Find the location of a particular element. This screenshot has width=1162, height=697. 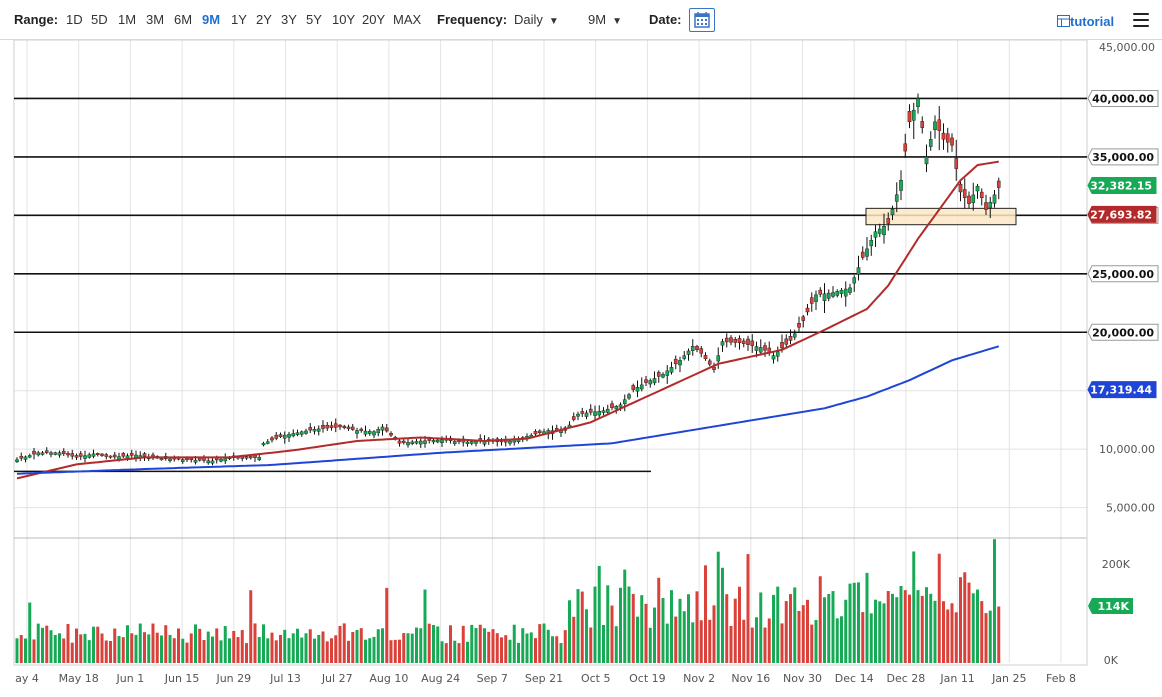

frequency-dropdown: Daily ▼ is located at coordinates (536, 21).